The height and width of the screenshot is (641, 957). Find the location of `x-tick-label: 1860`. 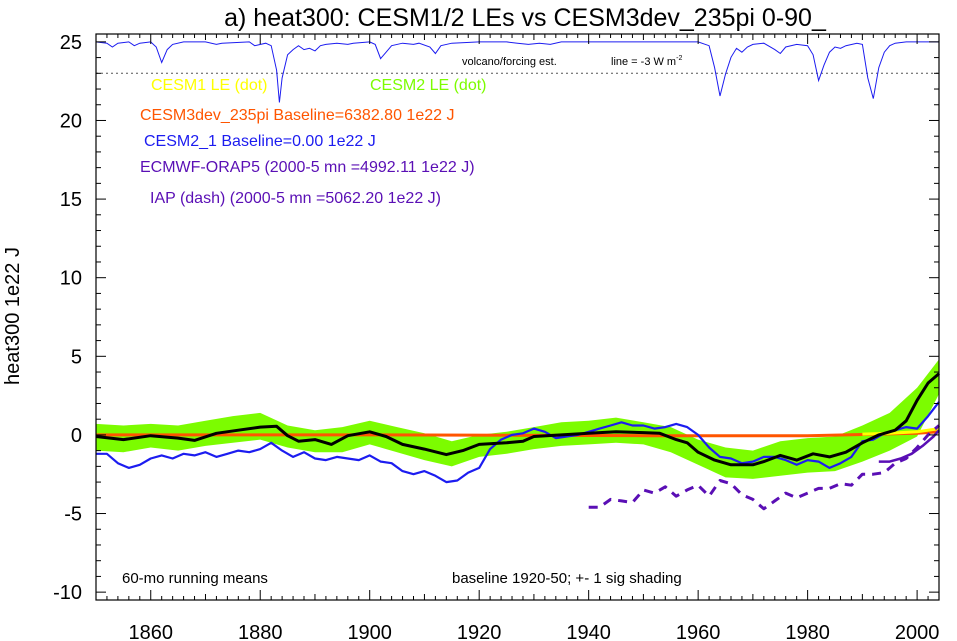

x-tick-label: 1860 is located at coordinates (150, 631).